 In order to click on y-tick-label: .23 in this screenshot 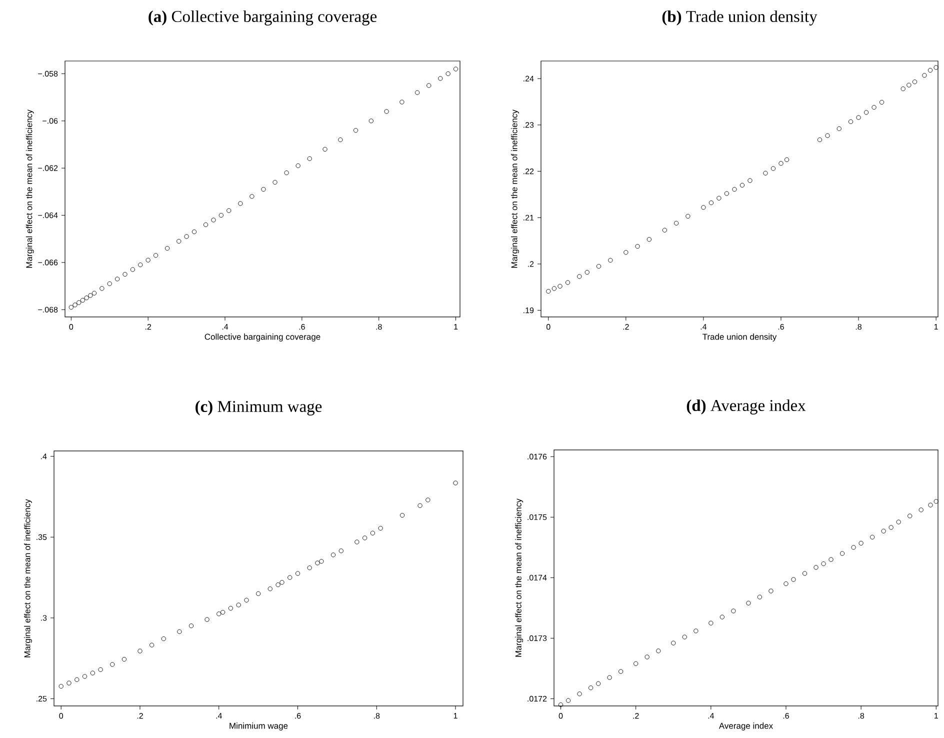, I will do `click(529, 125)`.